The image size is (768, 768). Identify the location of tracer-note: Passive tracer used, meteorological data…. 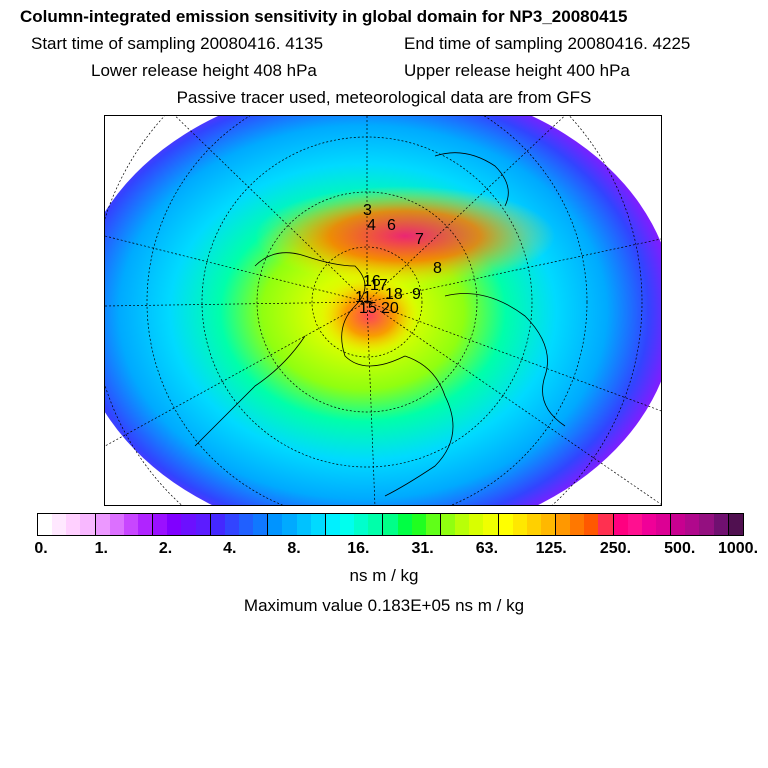
(384, 97).